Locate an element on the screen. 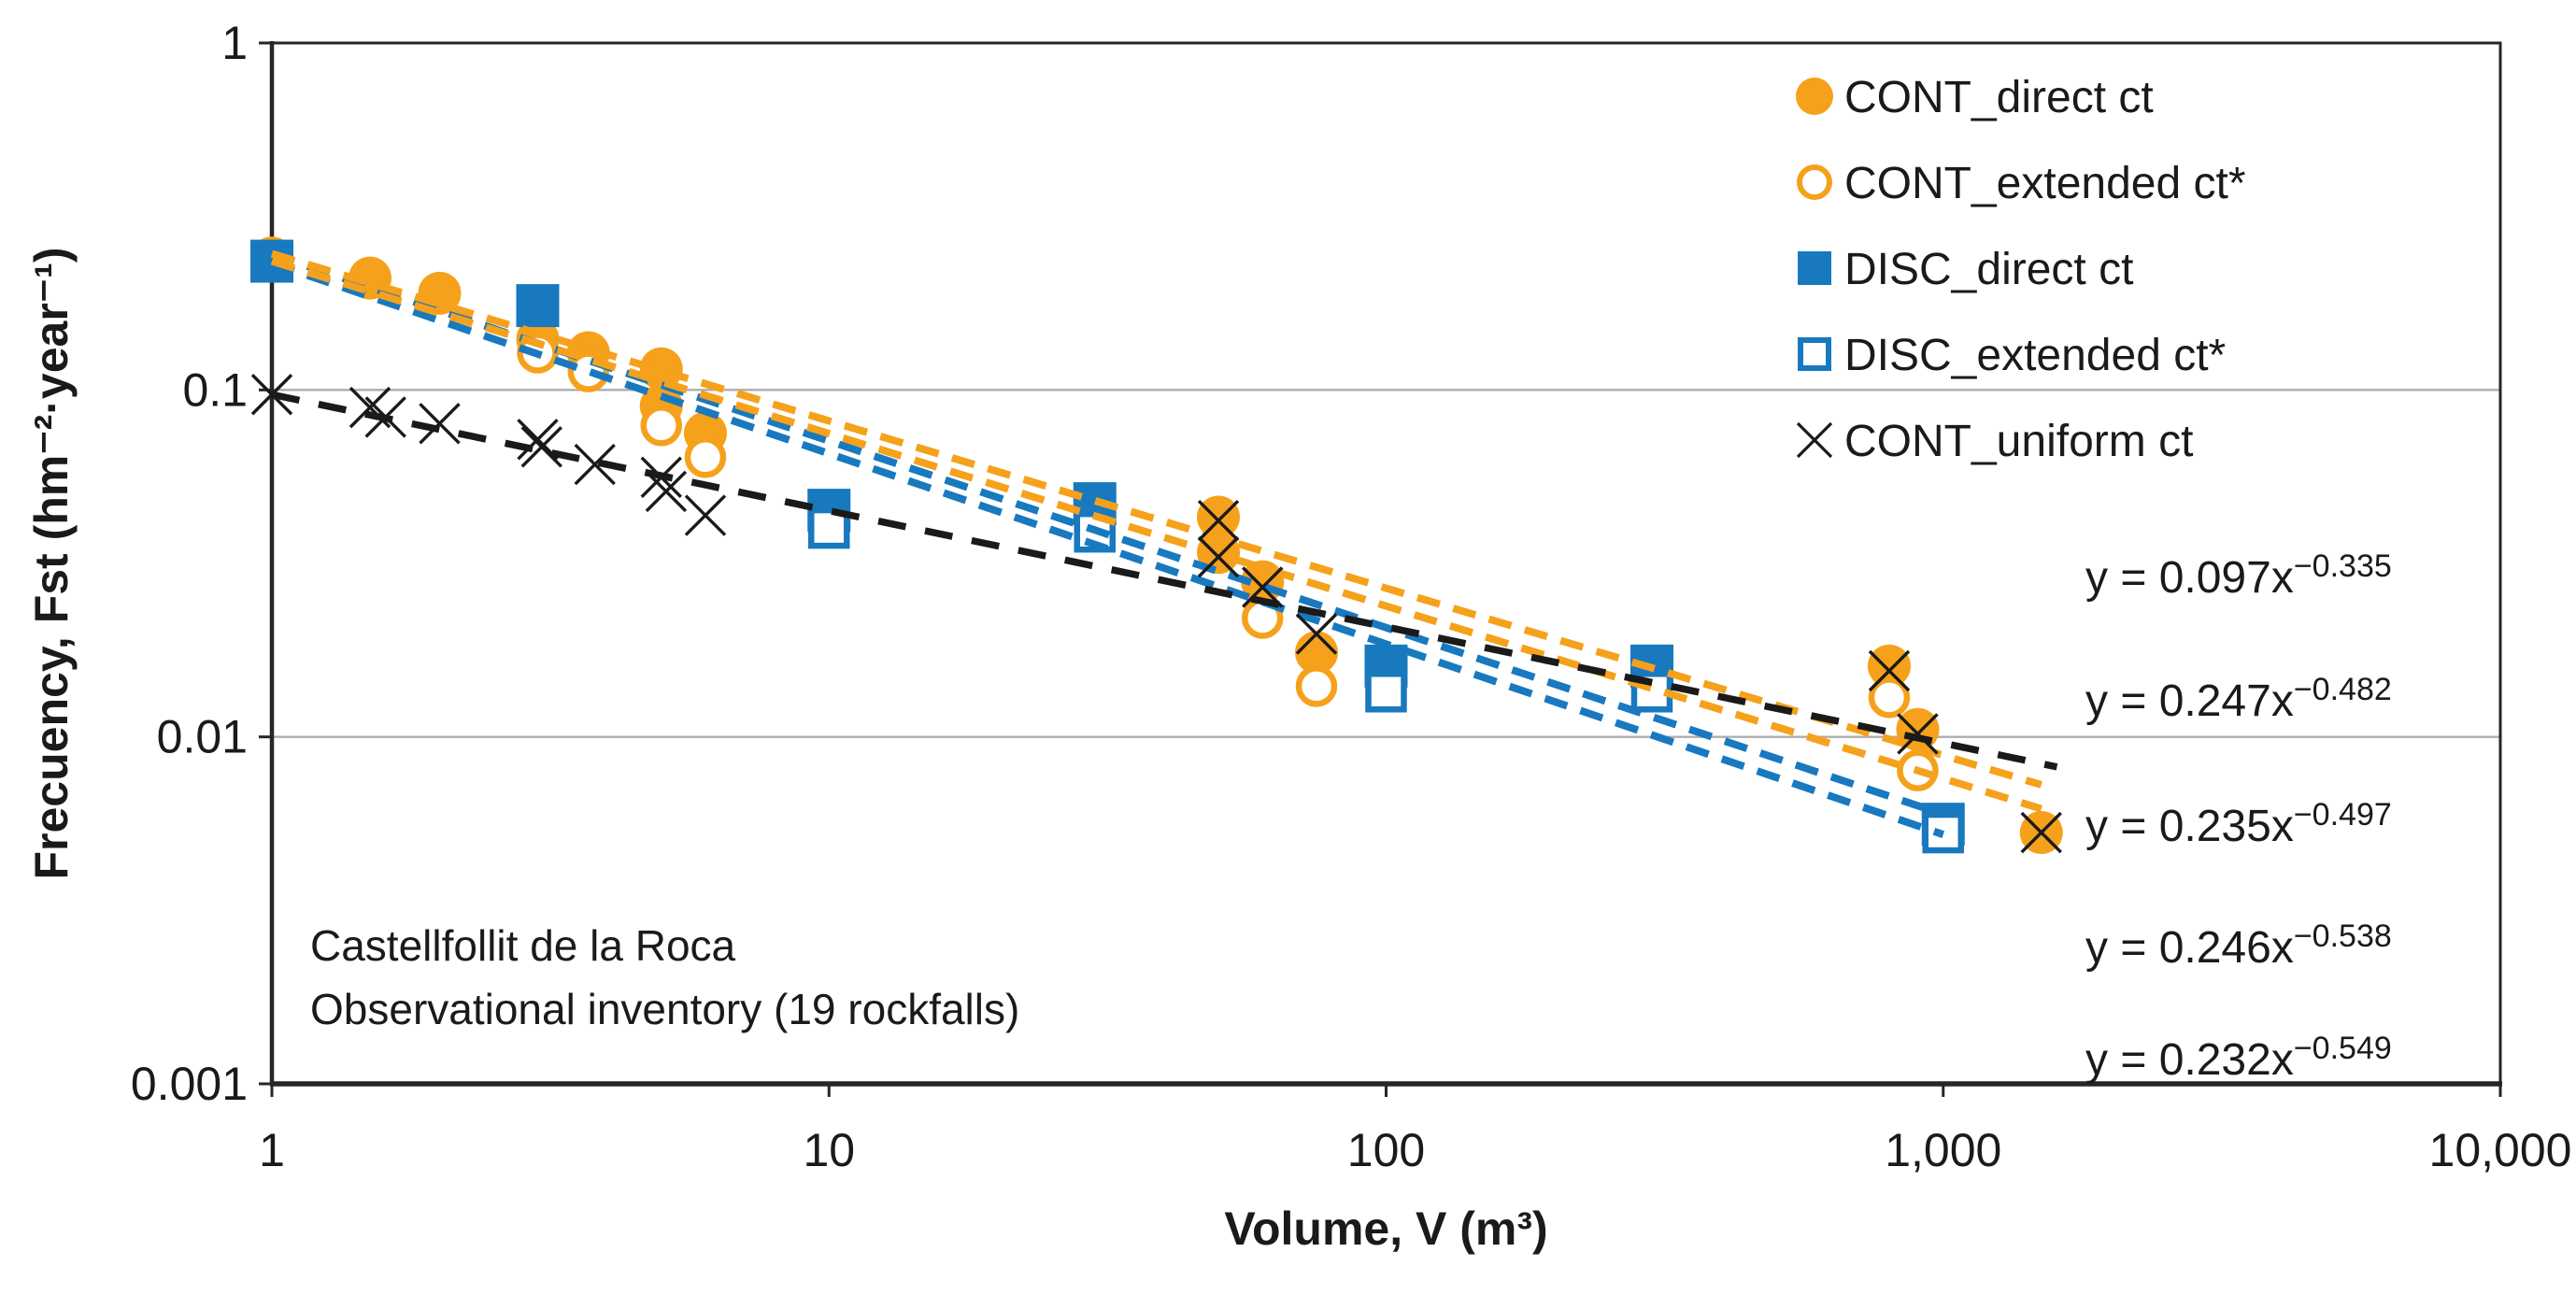 Image resolution: width=2576 pixels, height=1295 pixels. disc-extended-ct-legend-icon is located at coordinates (1815, 354).